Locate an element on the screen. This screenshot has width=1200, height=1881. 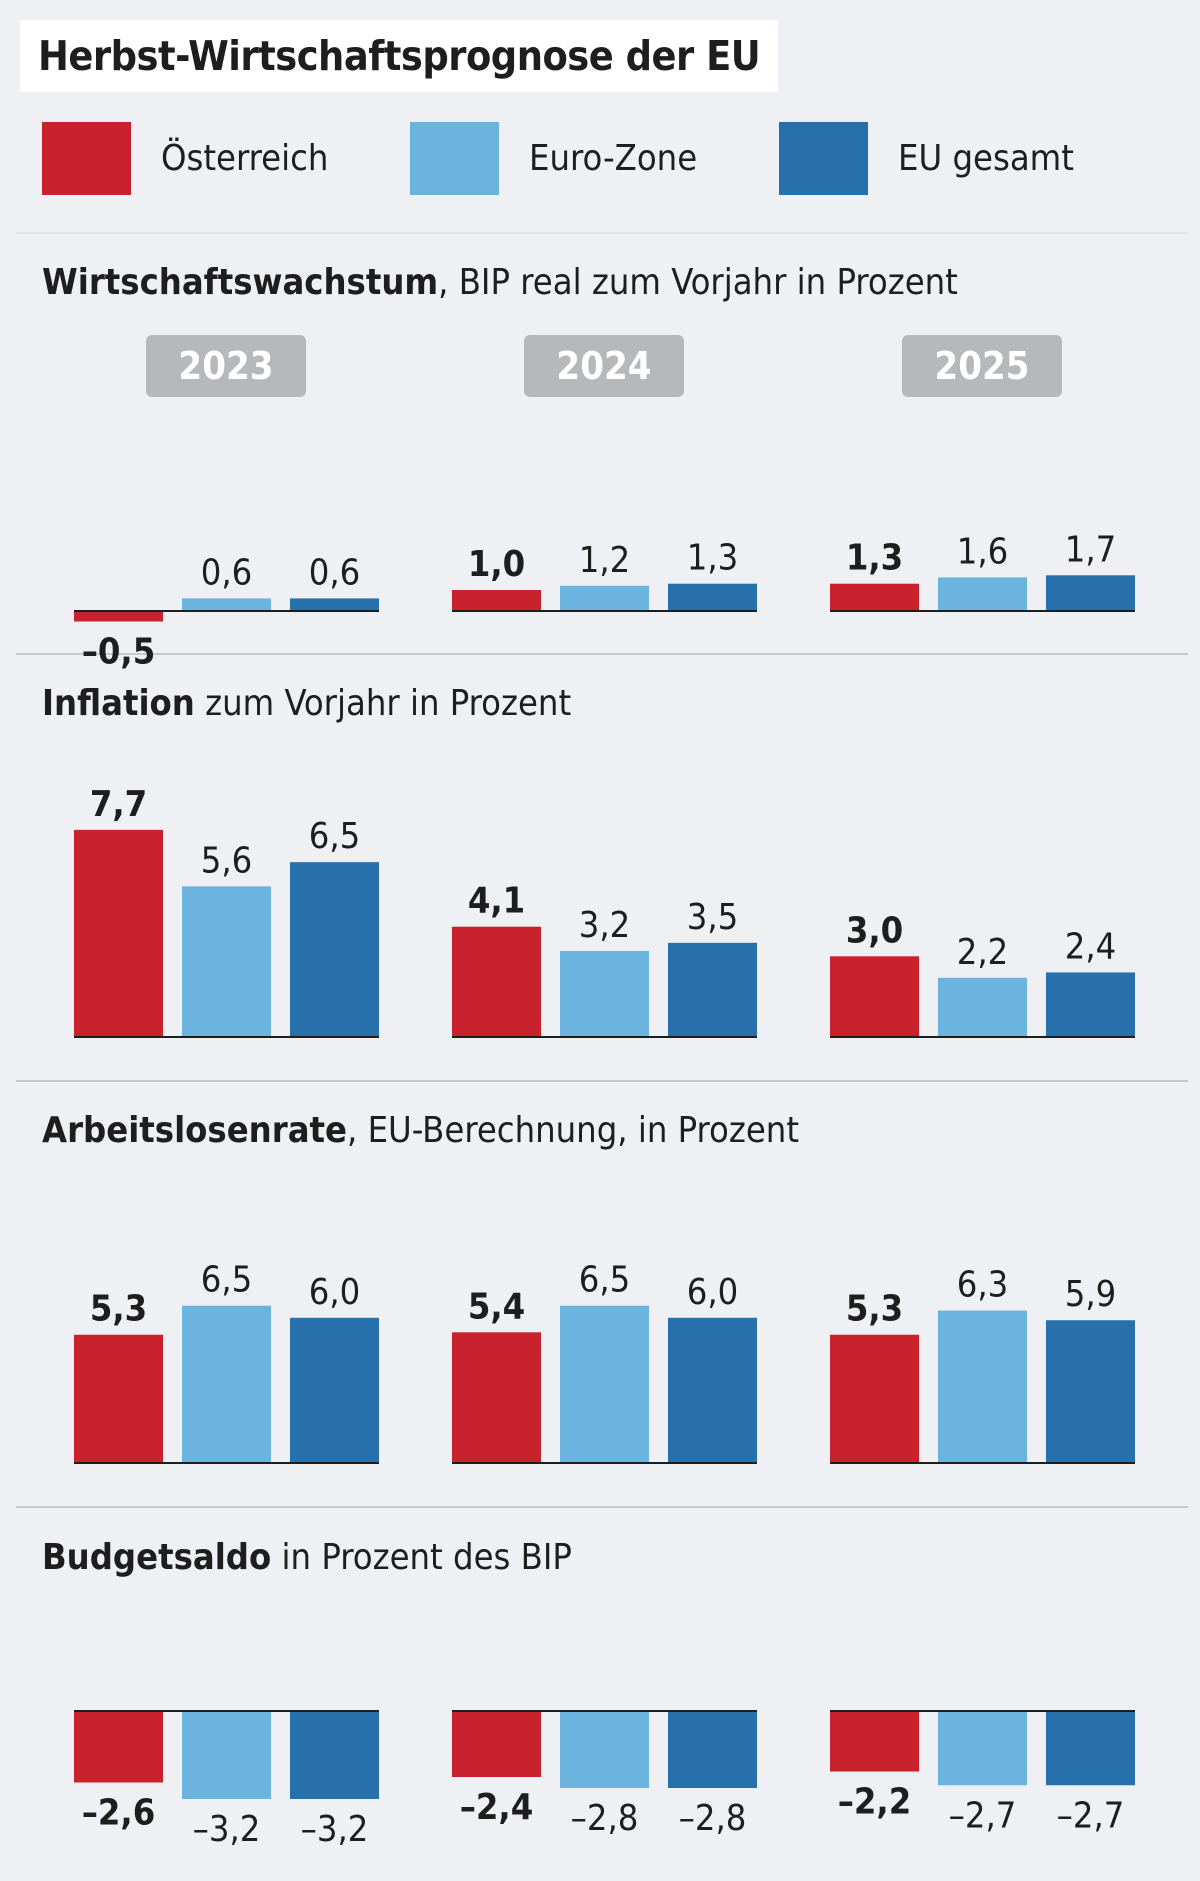
bar-wachstum-2025-oesterreich is located at coordinates (874, 597).